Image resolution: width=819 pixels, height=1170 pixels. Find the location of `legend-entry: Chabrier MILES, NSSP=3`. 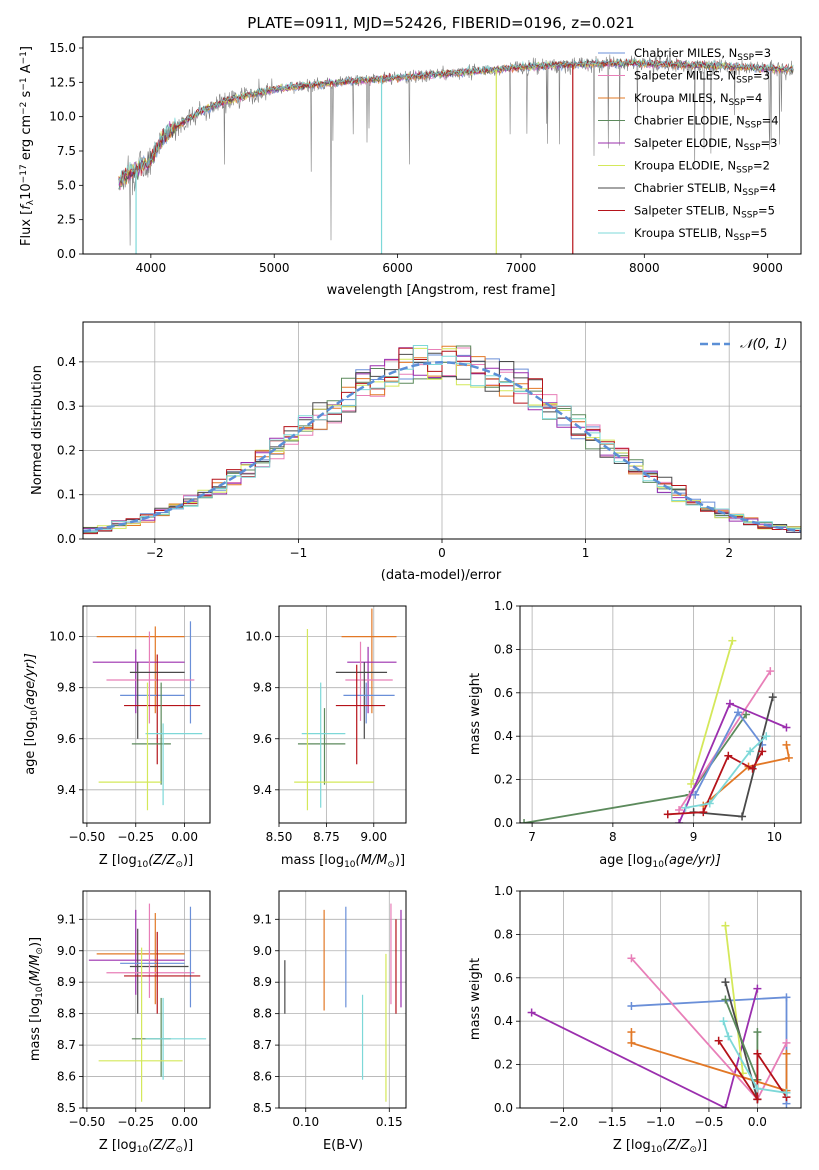

legend-entry: Chabrier MILES, NSSP=3 is located at coordinates (702, 54).